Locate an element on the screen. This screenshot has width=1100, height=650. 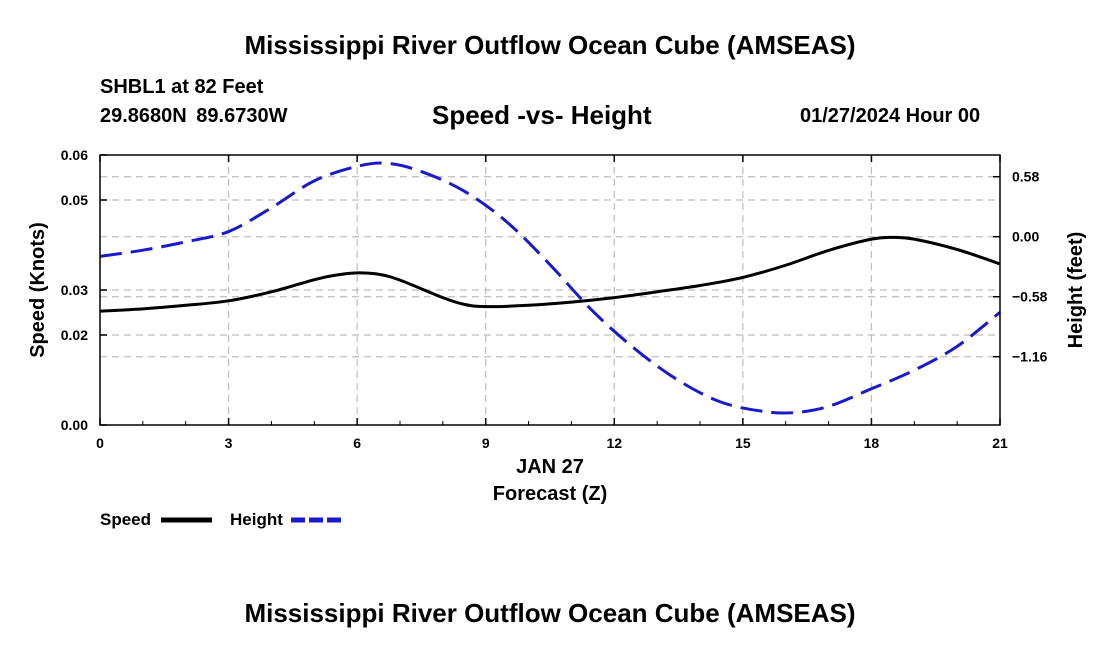
y-right-axis-label: Height (feet) is located at coordinates (1076, 290).